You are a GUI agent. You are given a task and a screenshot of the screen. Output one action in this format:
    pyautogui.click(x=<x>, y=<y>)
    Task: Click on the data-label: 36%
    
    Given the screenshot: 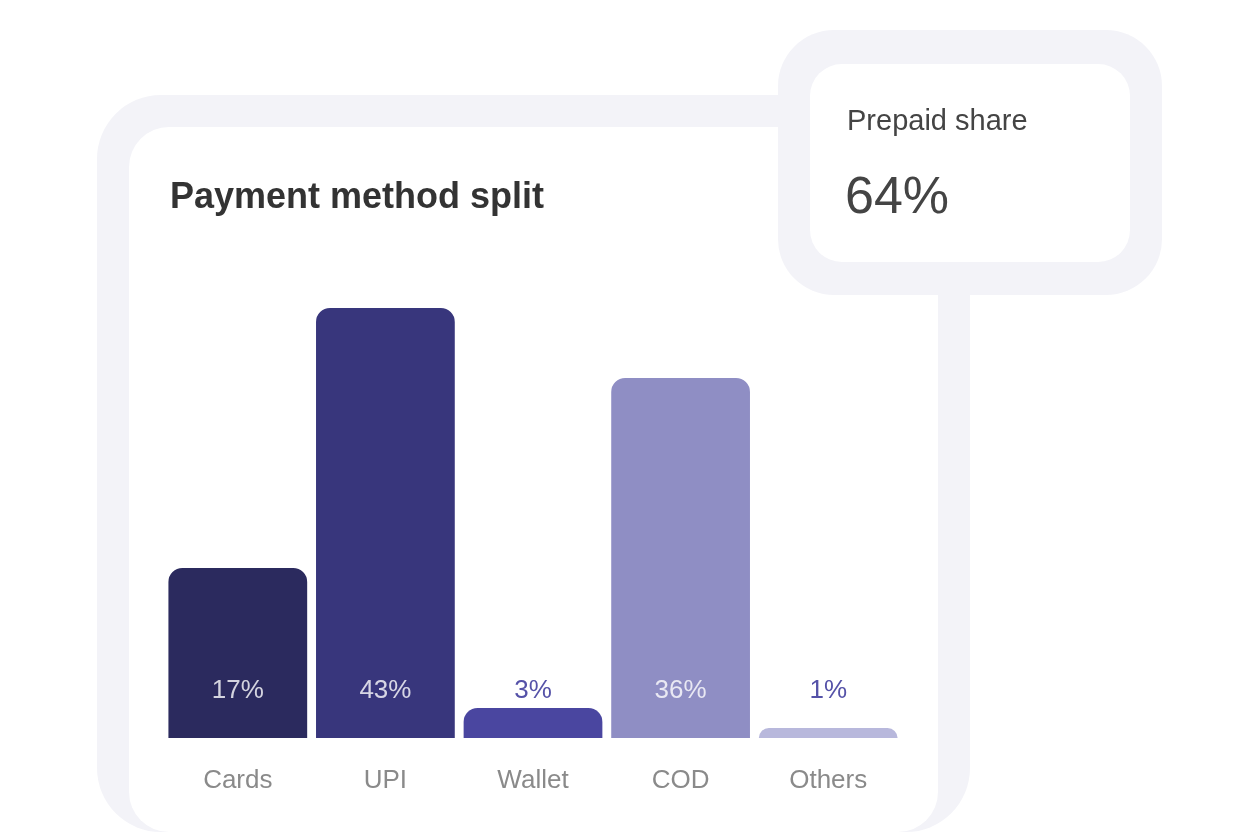 What is the action you would take?
    pyautogui.click(x=680, y=689)
    